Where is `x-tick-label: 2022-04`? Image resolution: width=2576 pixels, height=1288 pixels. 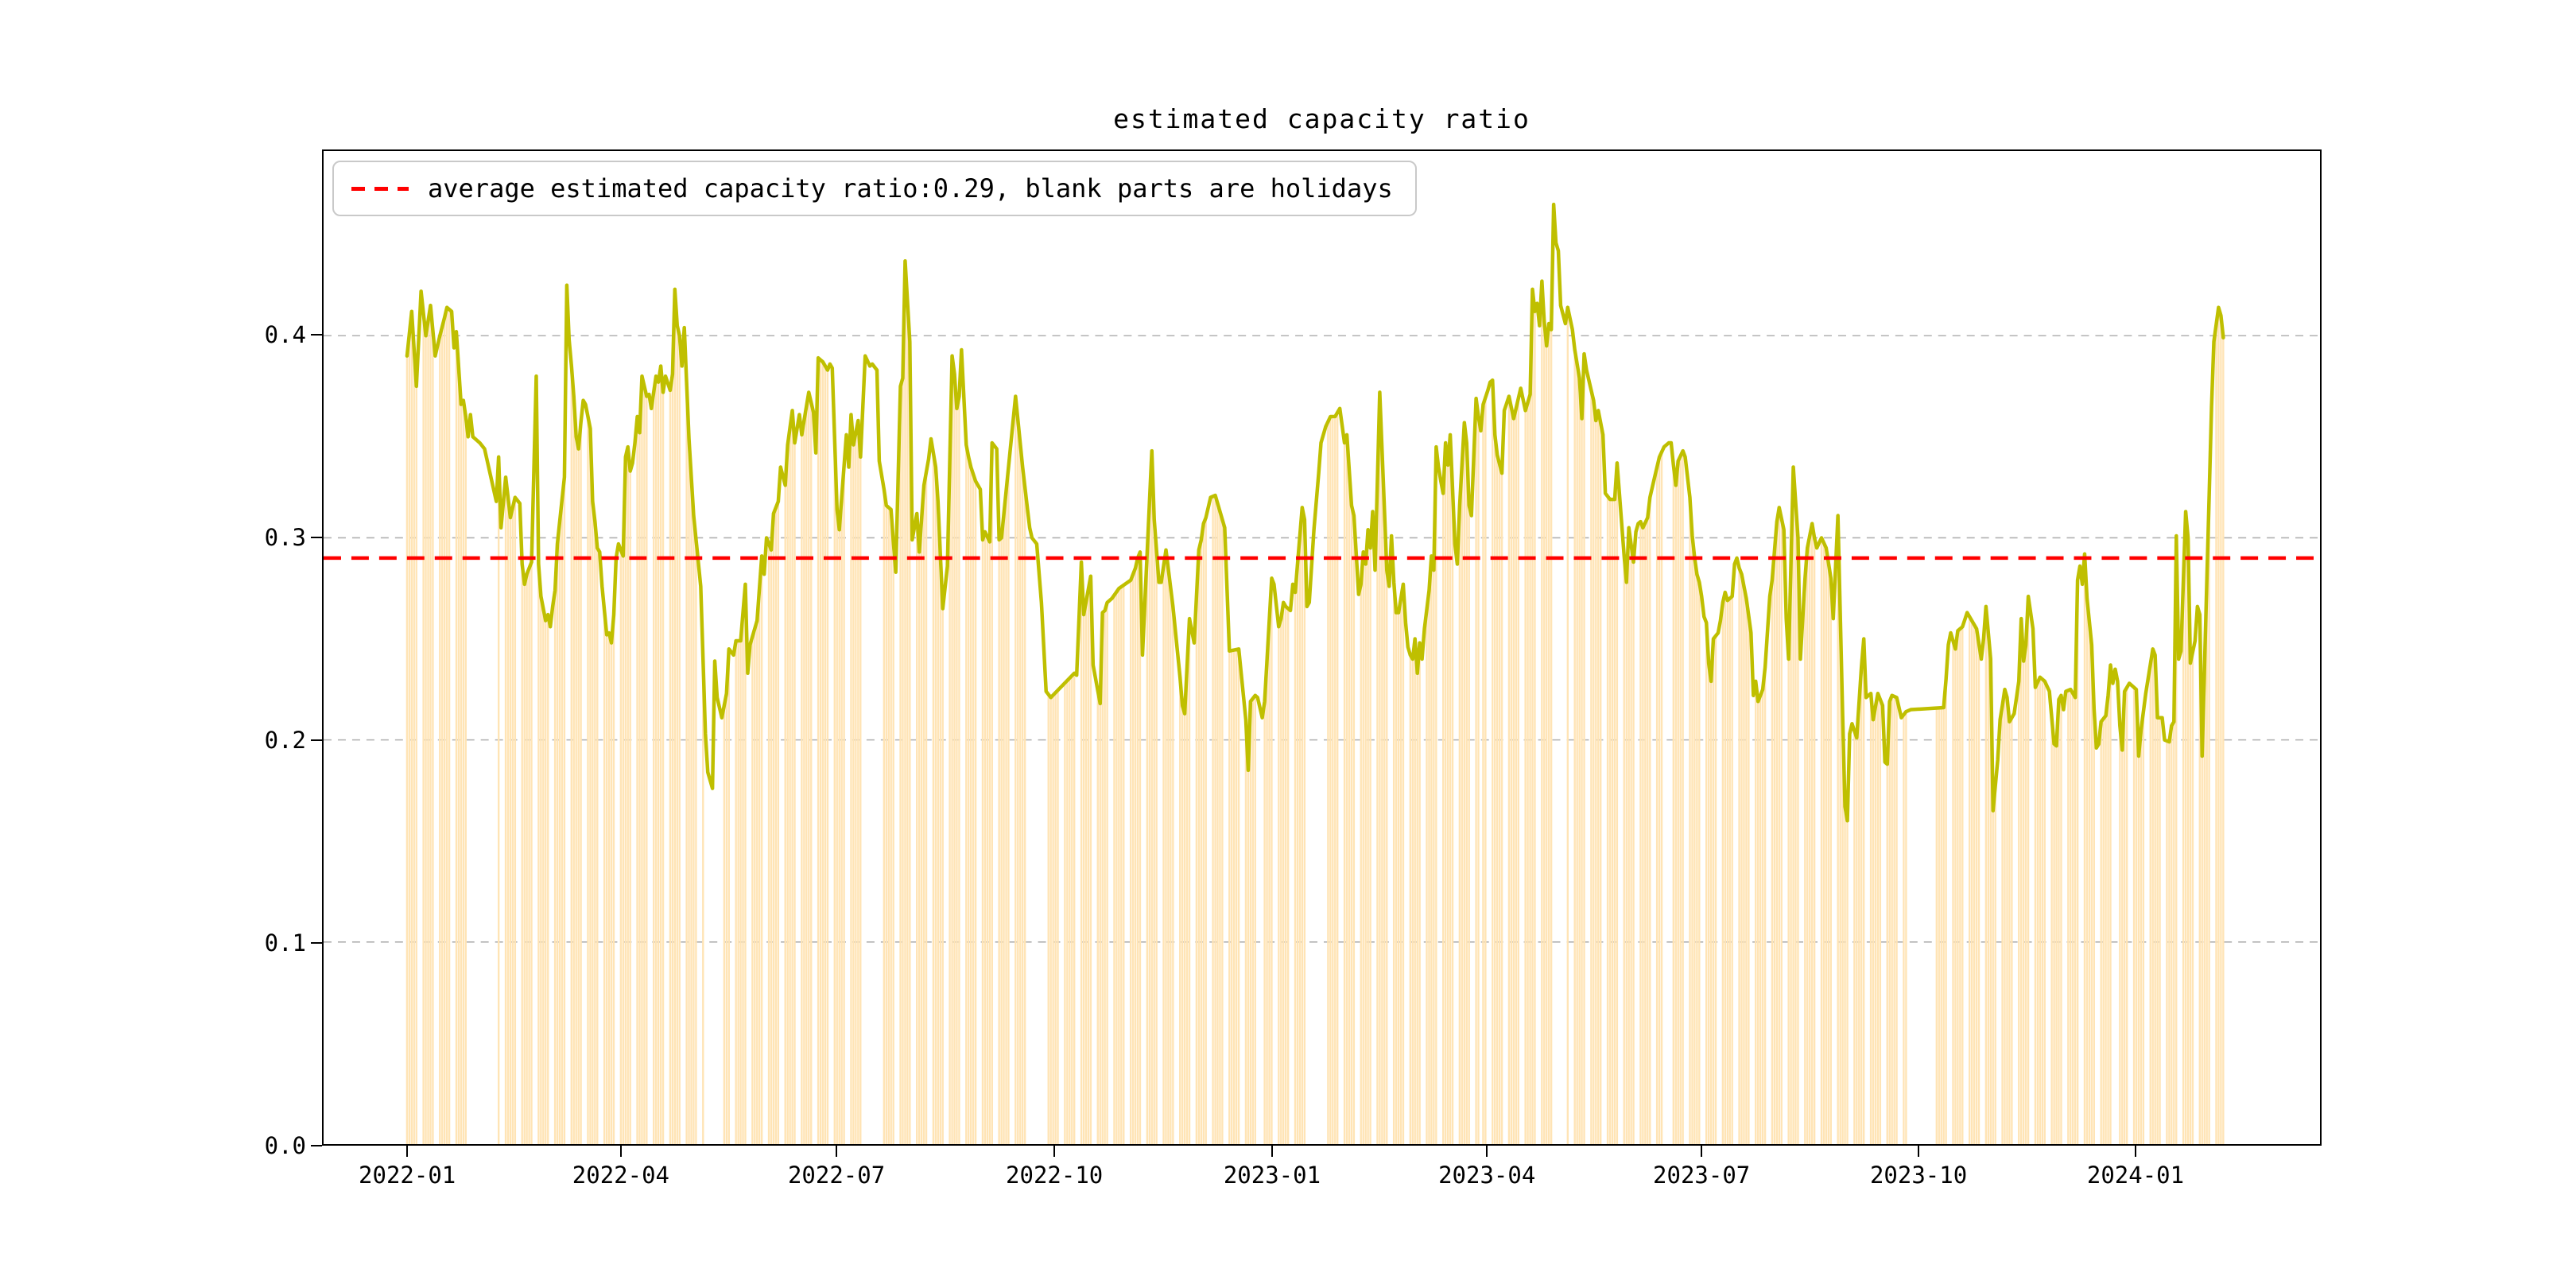 x-tick-label: 2022-04 is located at coordinates (621, 1175).